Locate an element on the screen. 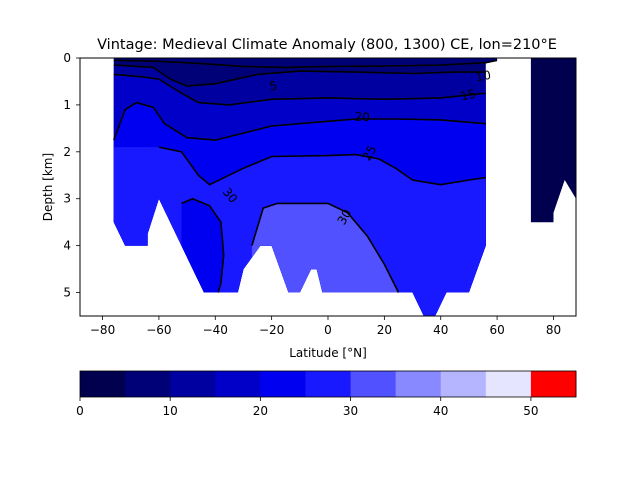  y-tick-label: 2 is located at coordinates (67, 152).